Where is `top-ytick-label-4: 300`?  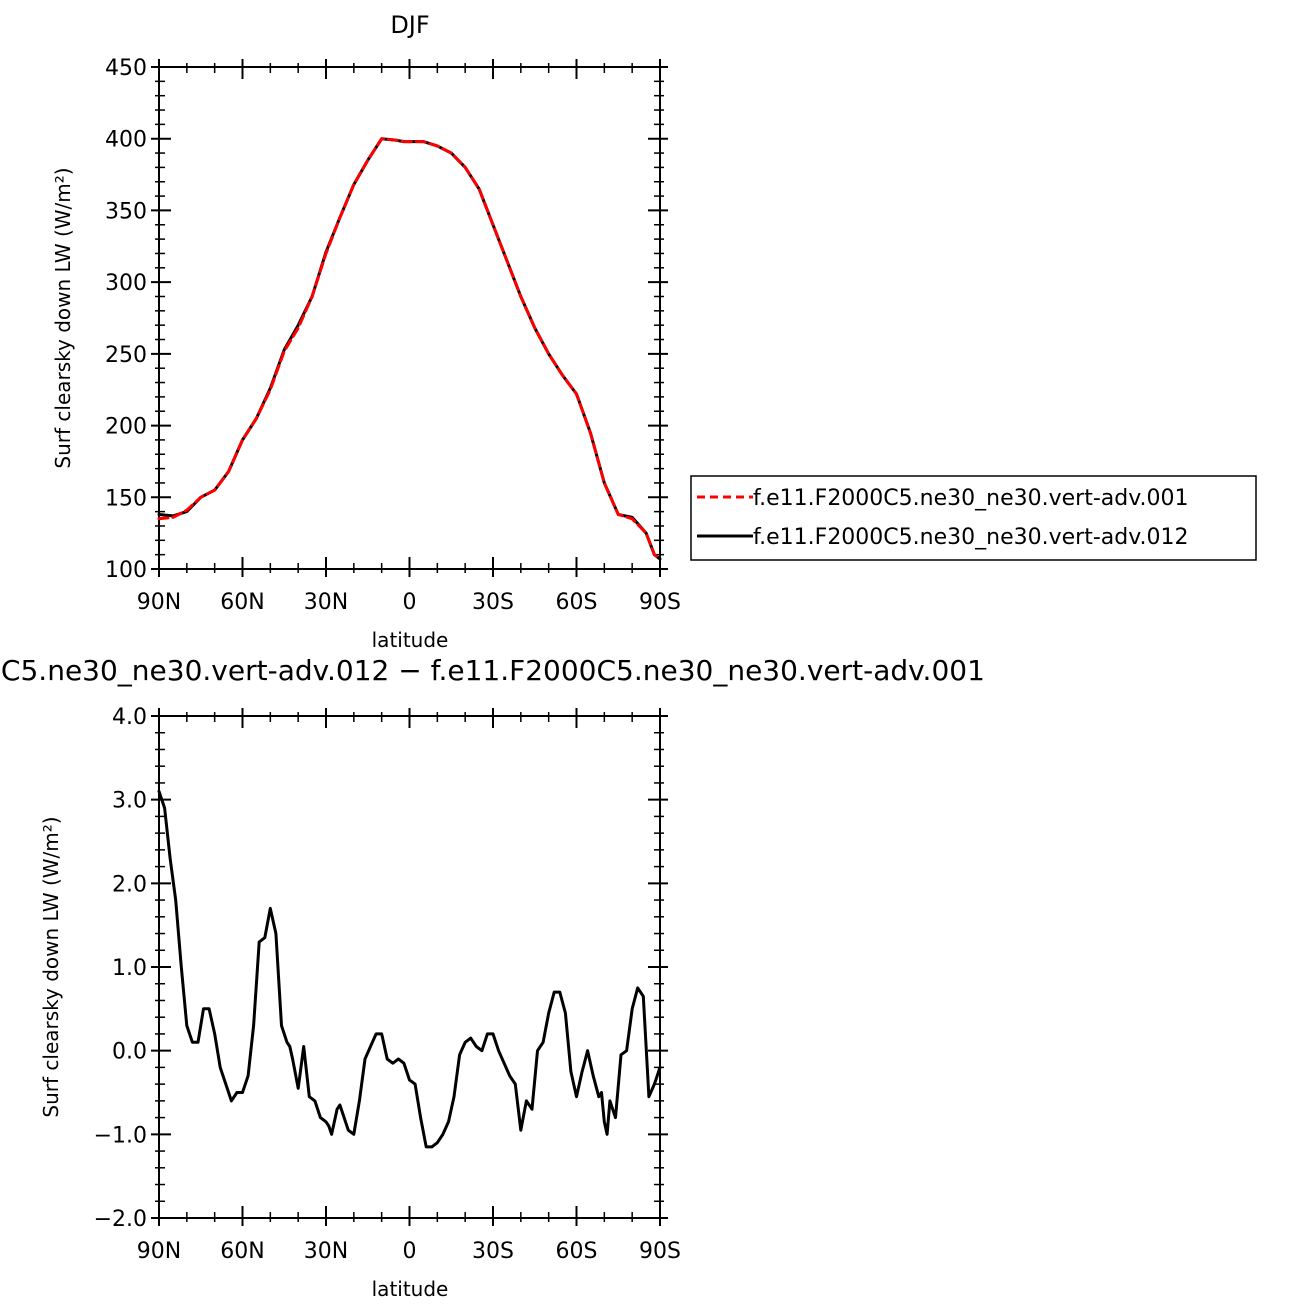
top-ytick-label-4: 300 is located at coordinates (126, 283).